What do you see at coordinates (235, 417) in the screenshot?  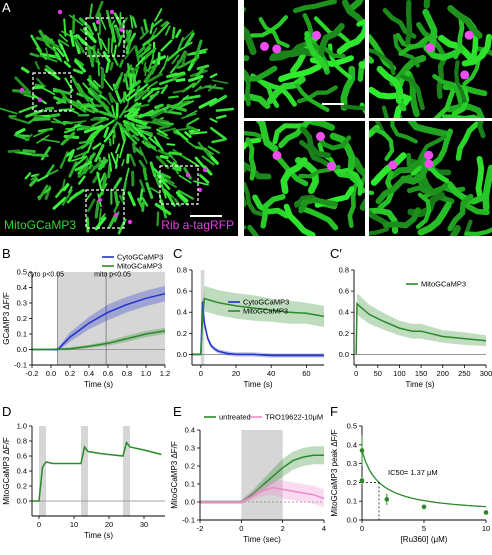 I see `legend-label: untreated` at bounding box center [235, 417].